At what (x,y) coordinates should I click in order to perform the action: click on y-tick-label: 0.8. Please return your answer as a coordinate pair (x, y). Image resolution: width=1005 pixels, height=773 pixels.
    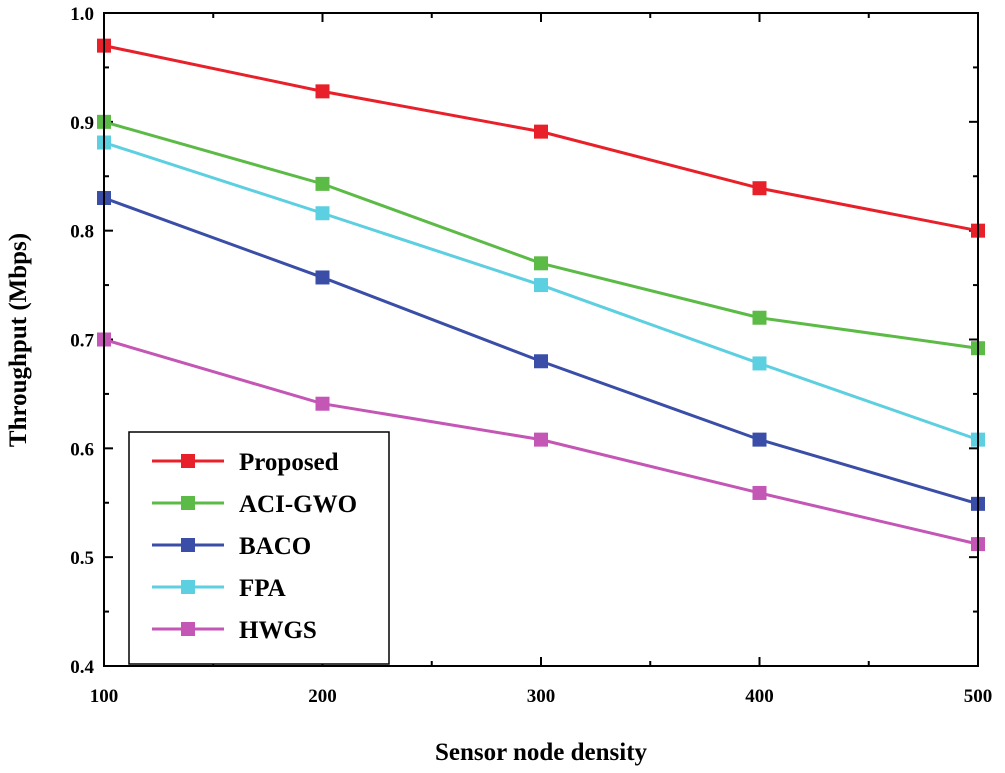
    Looking at the image, I should click on (82, 232).